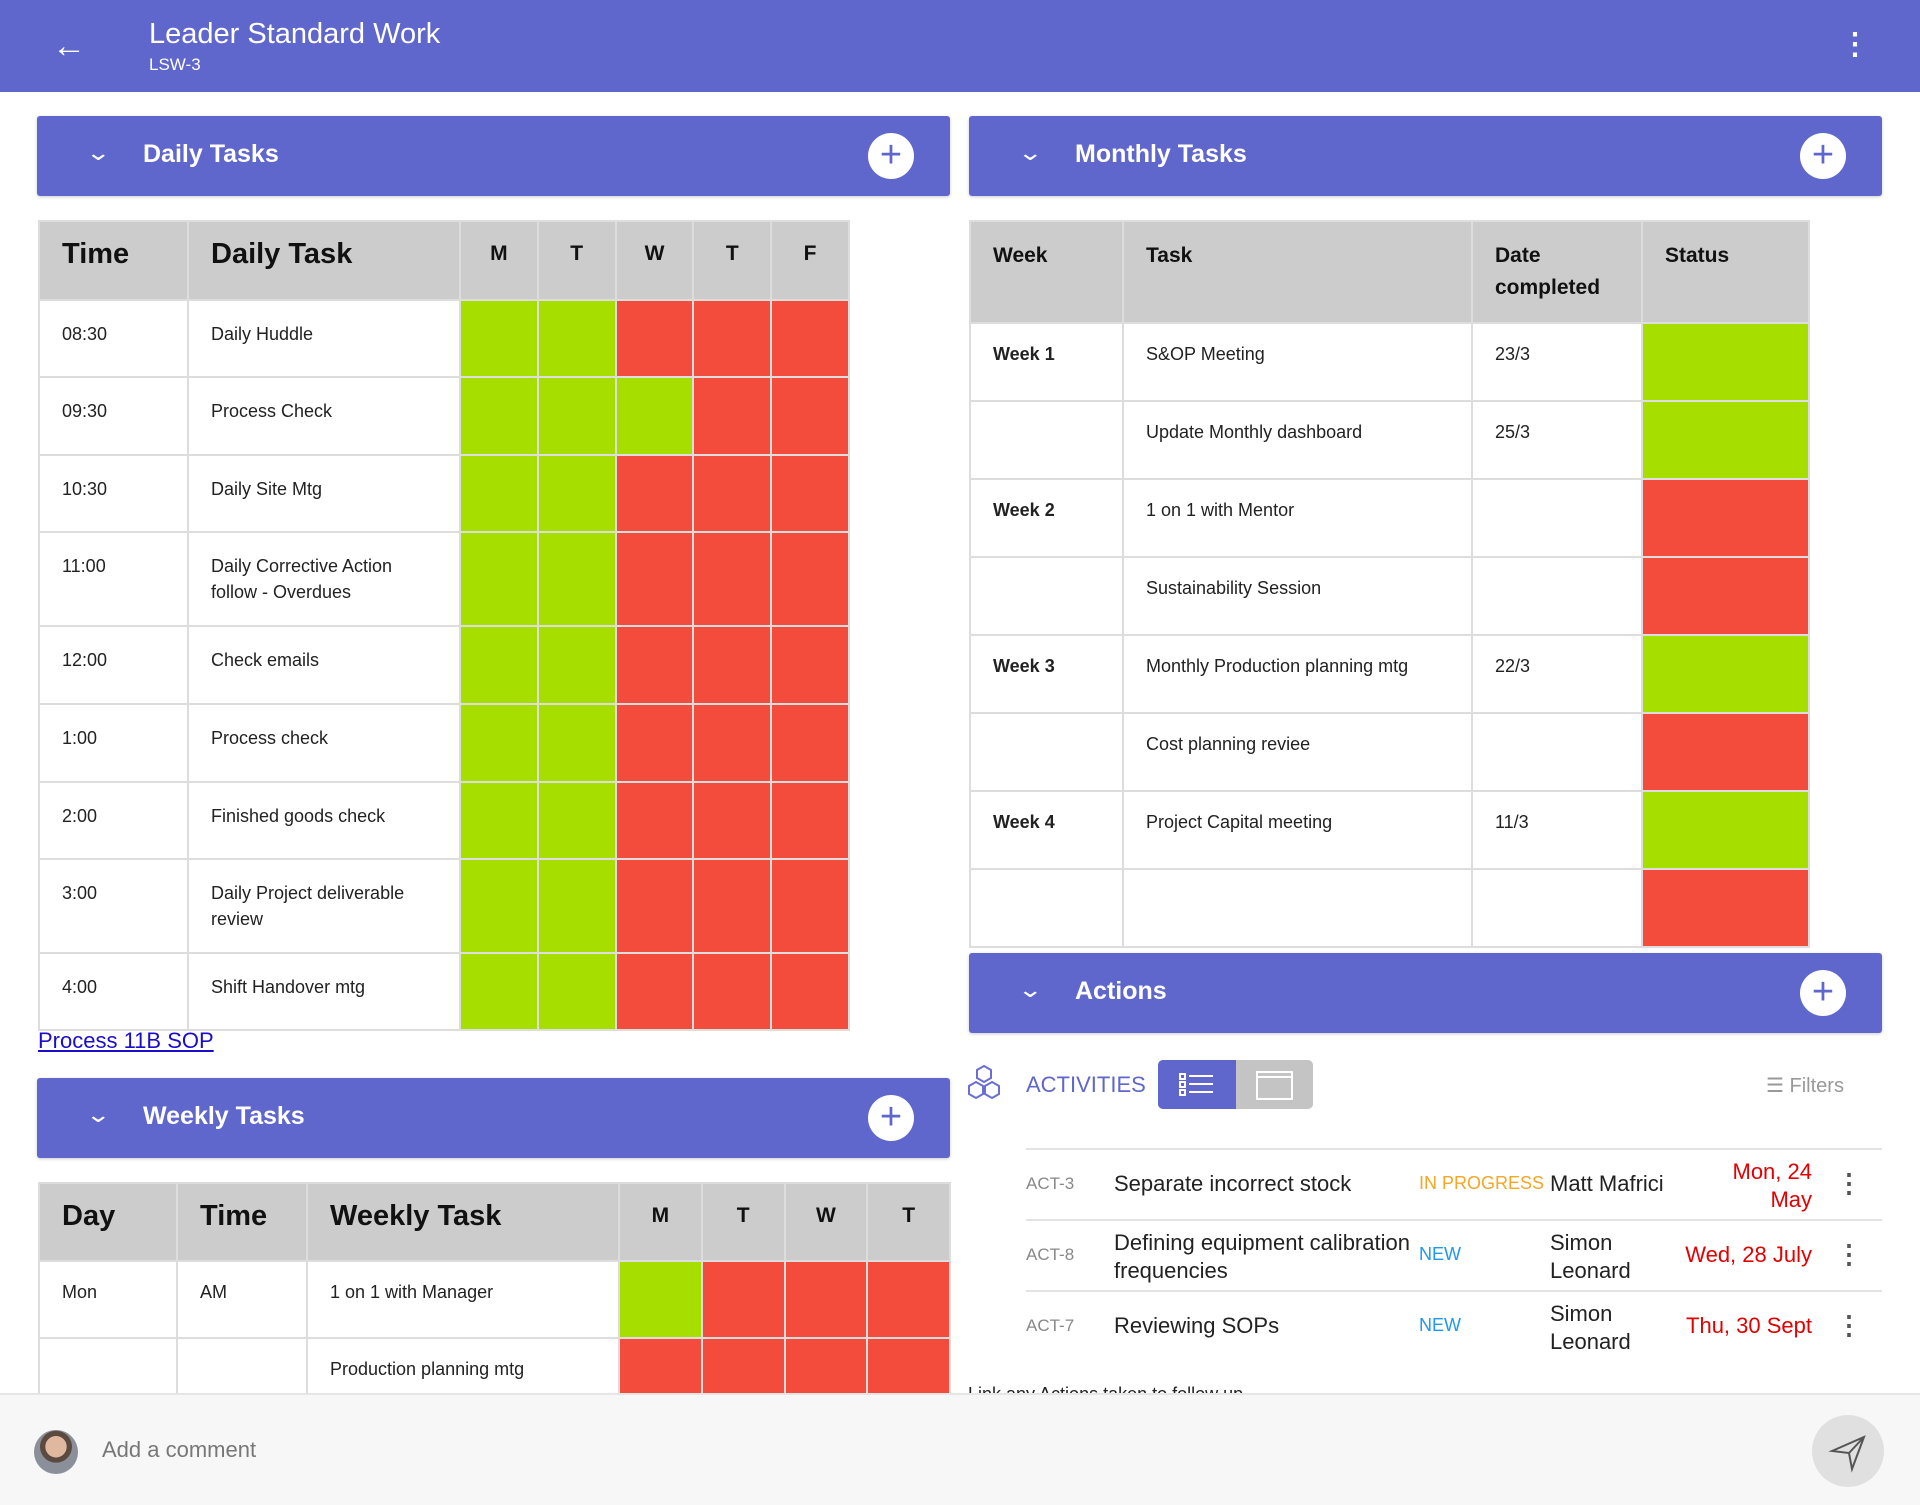 The image size is (1920, 1505). What do you see at coordinates (1848, 1451) in the screenshot?
I see `send-button` at bounding box center [1848, 1451].